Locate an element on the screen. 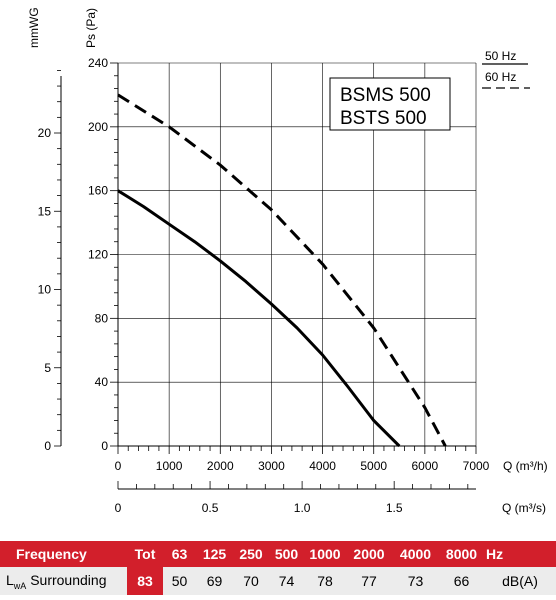 Image resolution: width=556 pixels, height=600 pixels. row-label-lwa-surrounding: LwA Surrounding is located at coordinates (63, 581).